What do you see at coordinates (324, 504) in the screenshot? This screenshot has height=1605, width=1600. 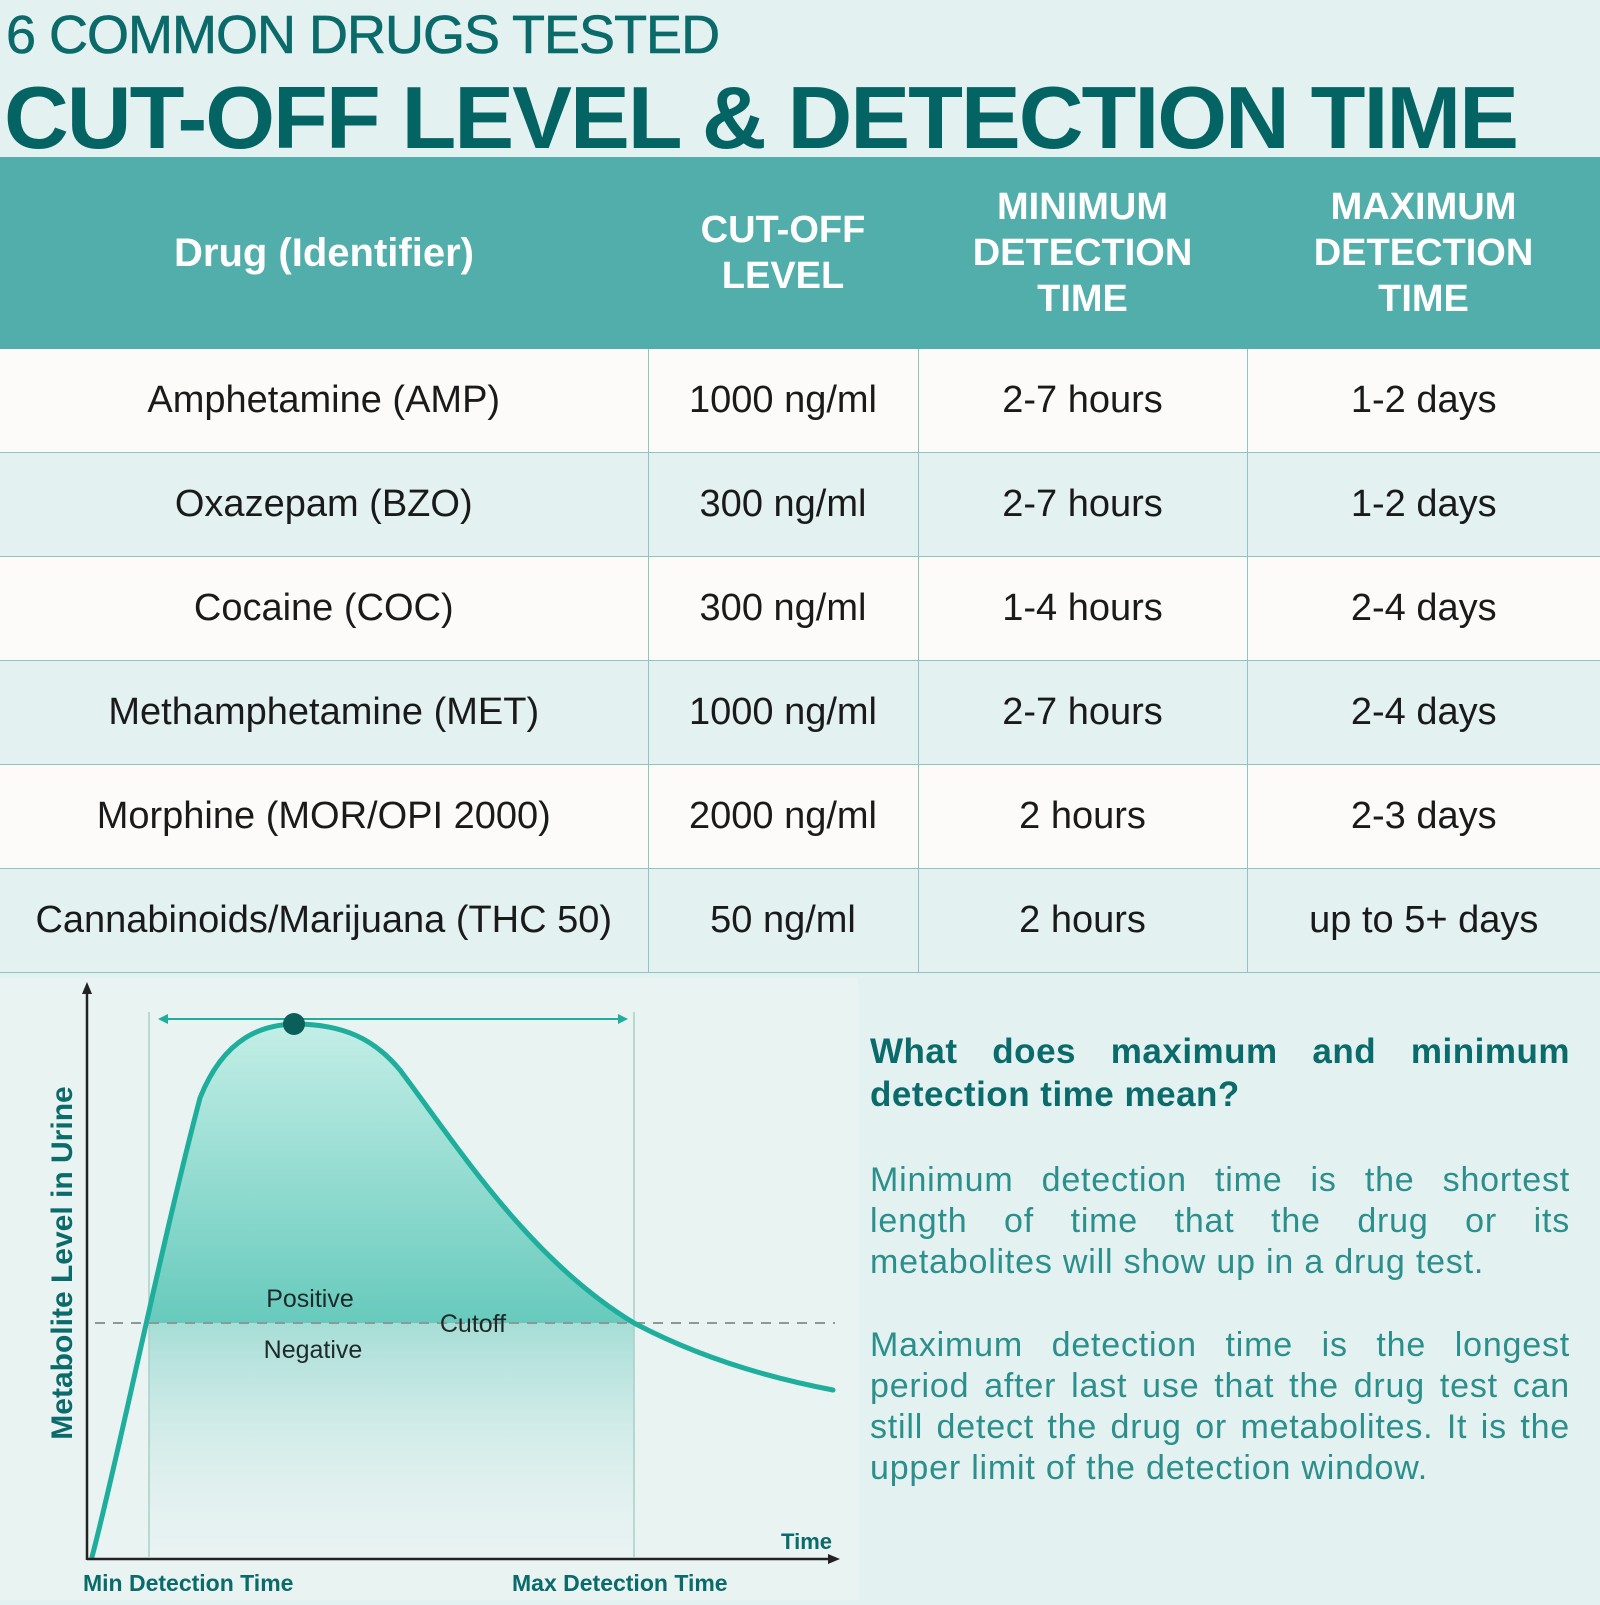 I see `drug-cell: Oxazepam (BZO)` at bounding box center [324, 504].